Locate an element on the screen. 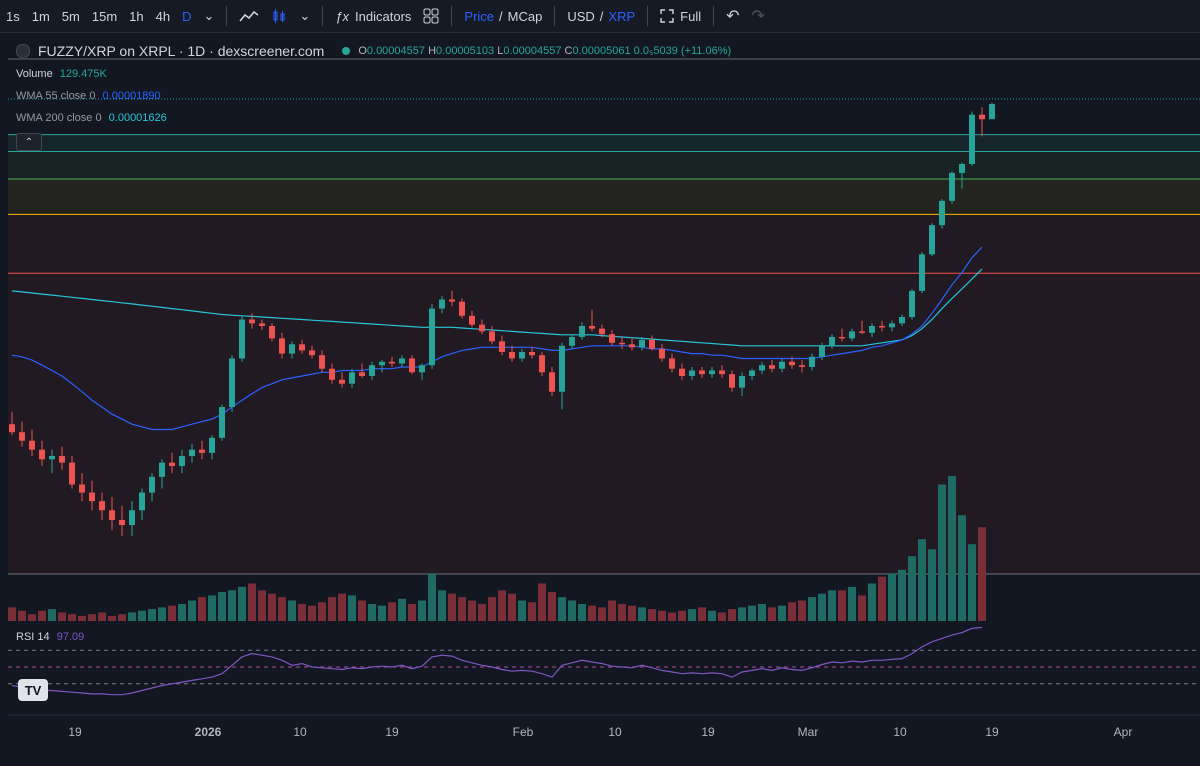  close-value: 0.00005061 is located at coordinates (601, 51).